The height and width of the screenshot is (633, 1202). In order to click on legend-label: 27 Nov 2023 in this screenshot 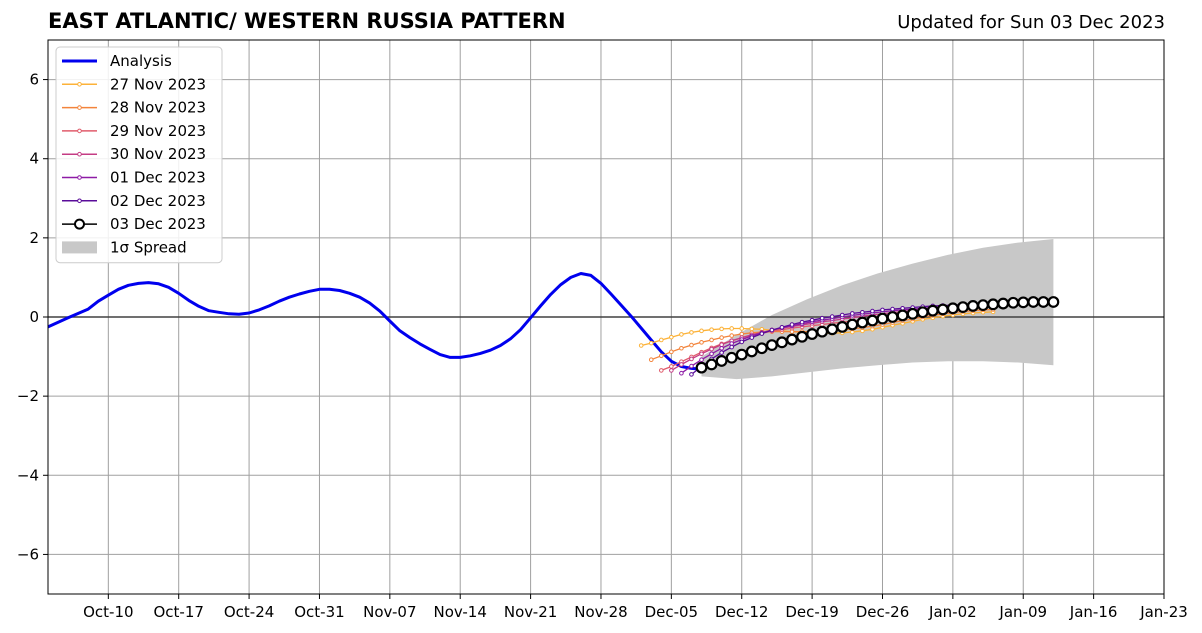, I will do `click(158, 84)`.